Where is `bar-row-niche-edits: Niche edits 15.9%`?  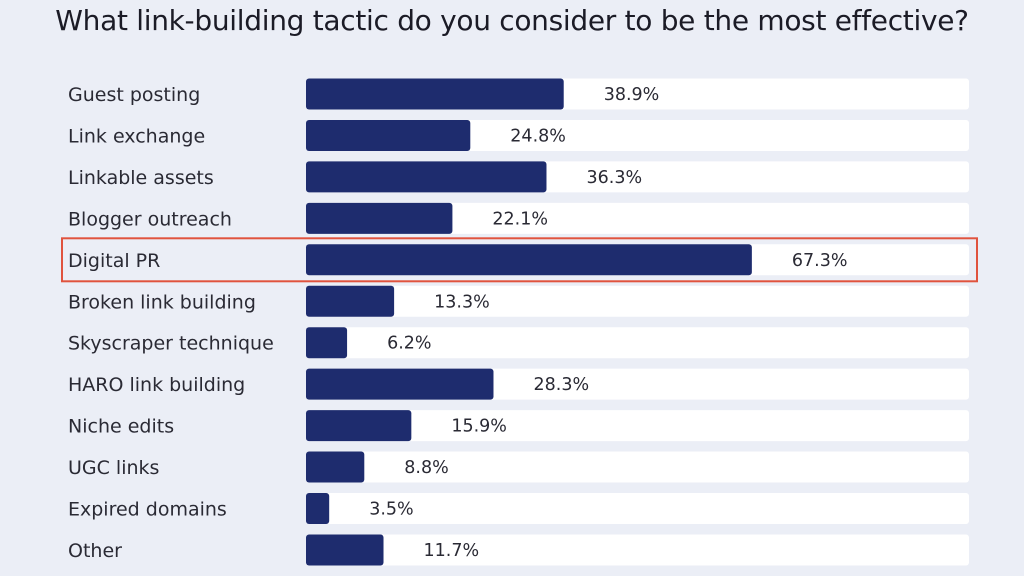 bar-row-niche-edits: Niche edits 15.9% is located at coordinates (518, 426).